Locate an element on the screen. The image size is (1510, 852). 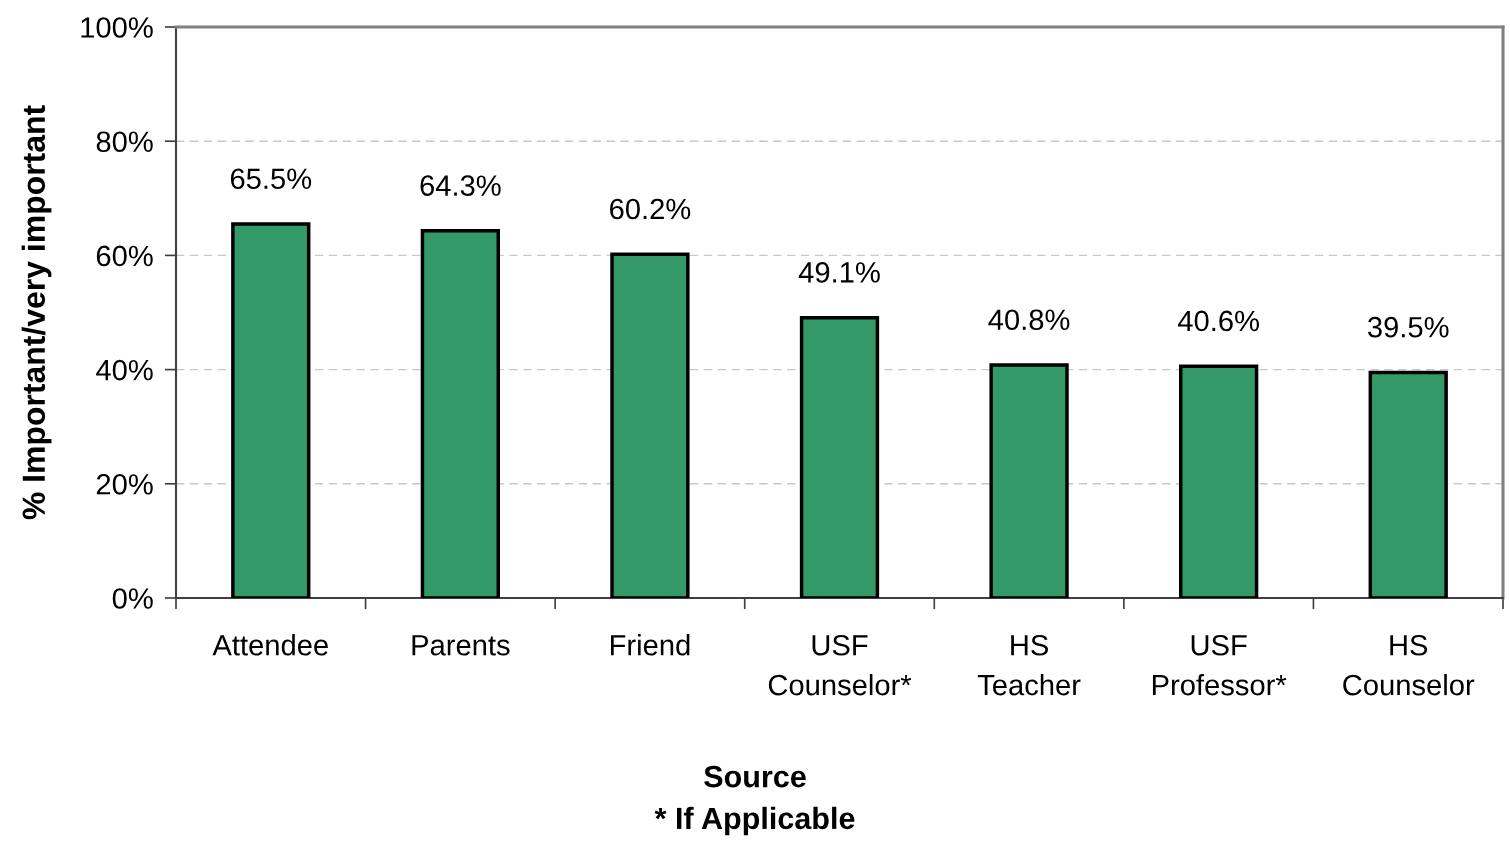
x-tick-label: Friend is located at coordinates (650, 645).